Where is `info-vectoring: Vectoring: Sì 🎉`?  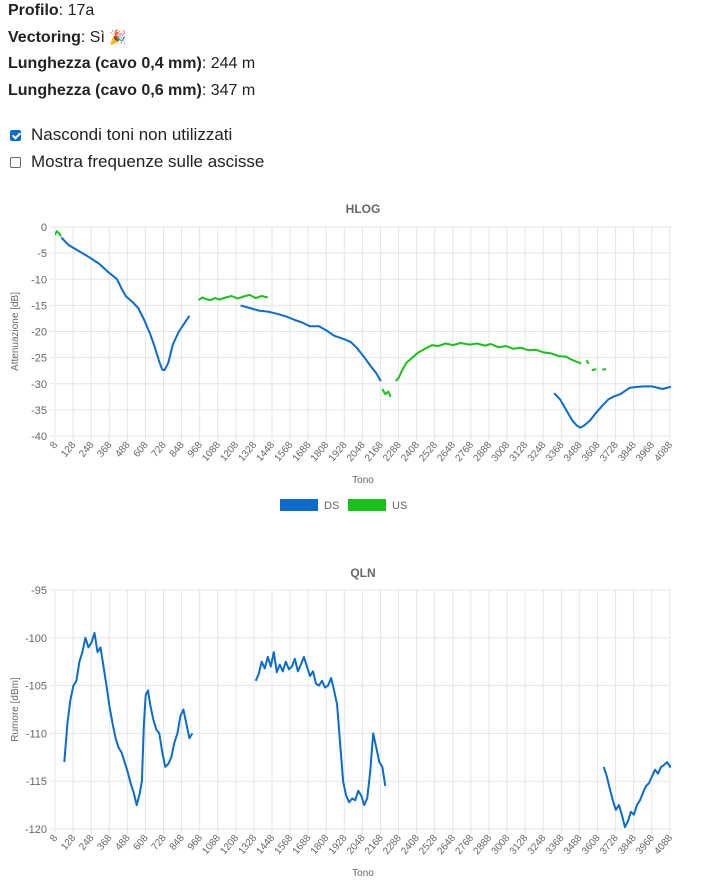
info-vectoring: Vectoring: Sì 🎉 is located at coordinates (67, 37).